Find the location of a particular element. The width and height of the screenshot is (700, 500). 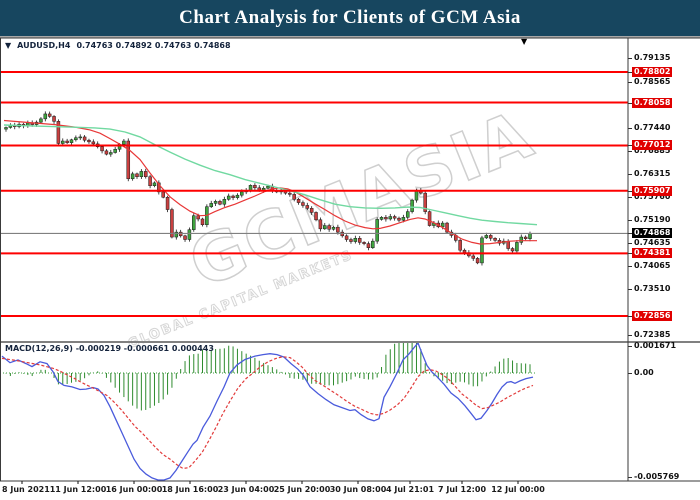

price-tick-label: 0.74635 is located at coordinates (652, 242).